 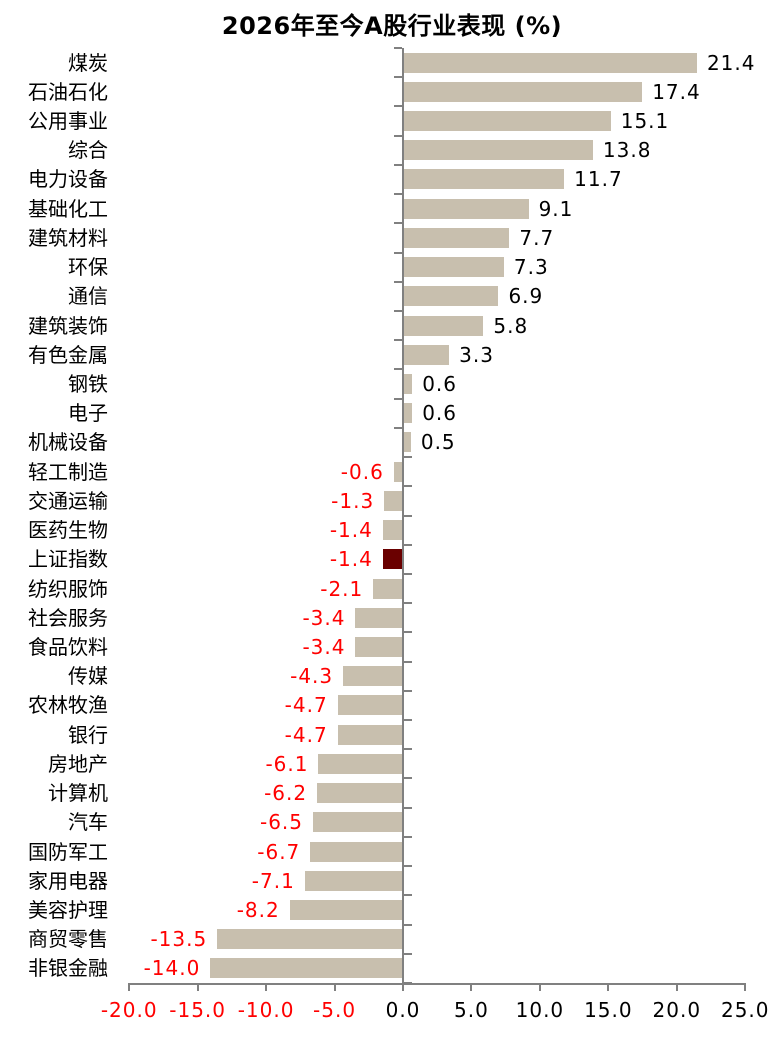 I want to click on value-label: -6.1, so click(x=287, y=763).